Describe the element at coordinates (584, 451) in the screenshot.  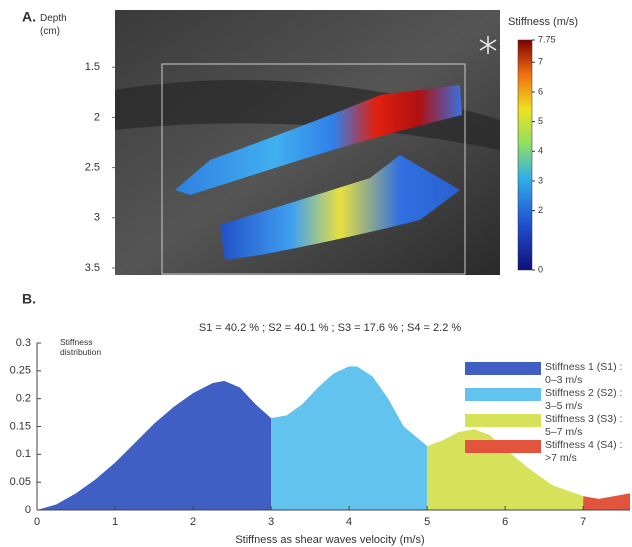
I see `legend-label: Stiffness 4 (S4) : >7 m/s` at that location.